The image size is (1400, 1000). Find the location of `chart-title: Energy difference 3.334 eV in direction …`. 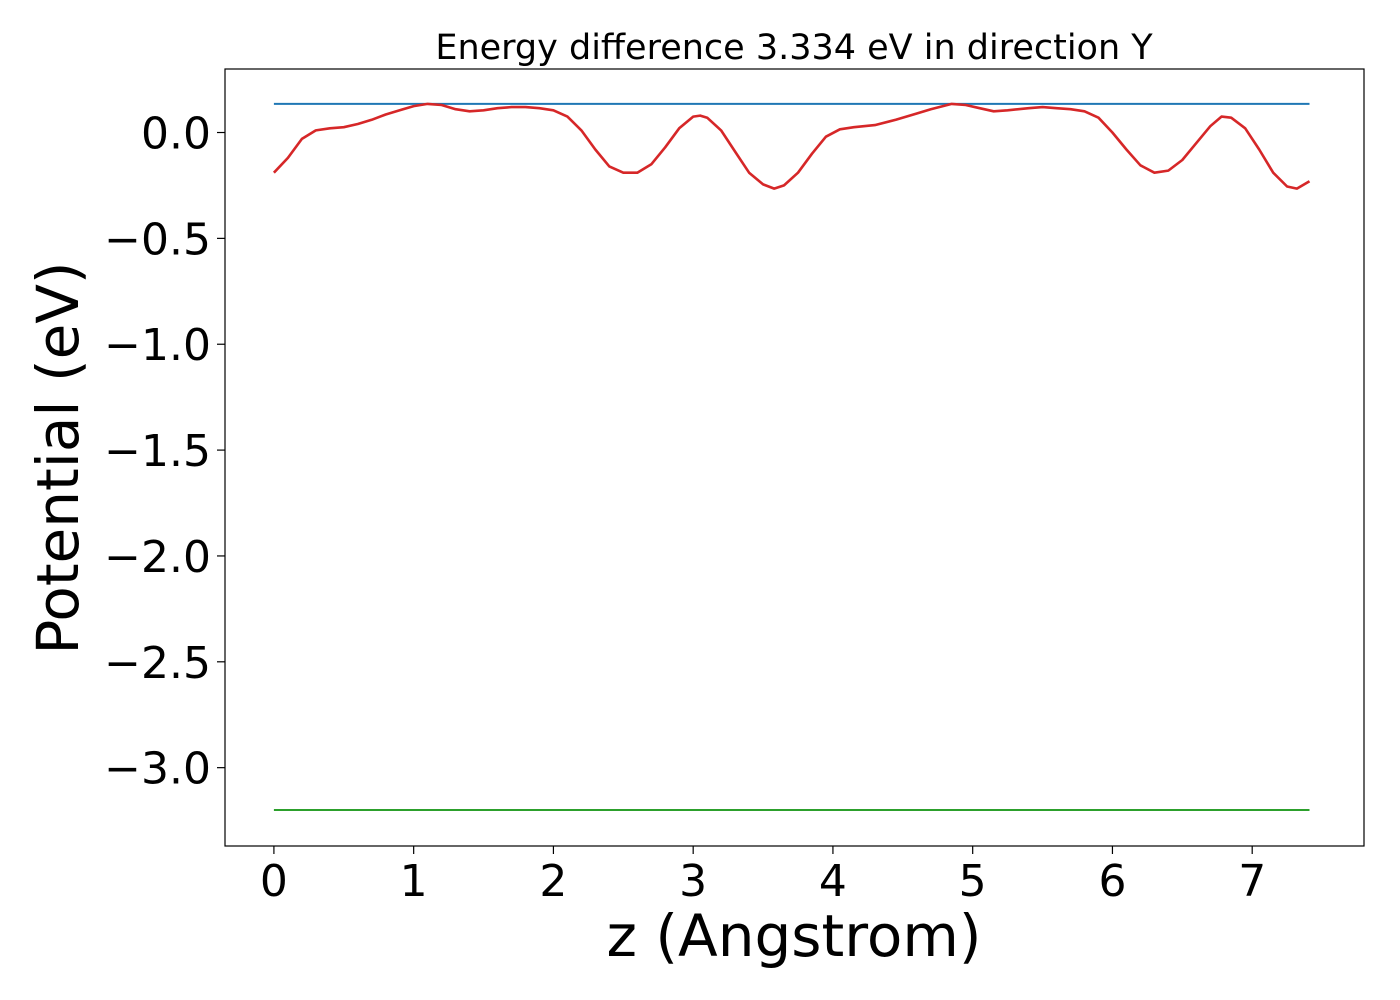

chart-title: Energy difference 3.334 eV in direction … is located at coordinates (794, 48).